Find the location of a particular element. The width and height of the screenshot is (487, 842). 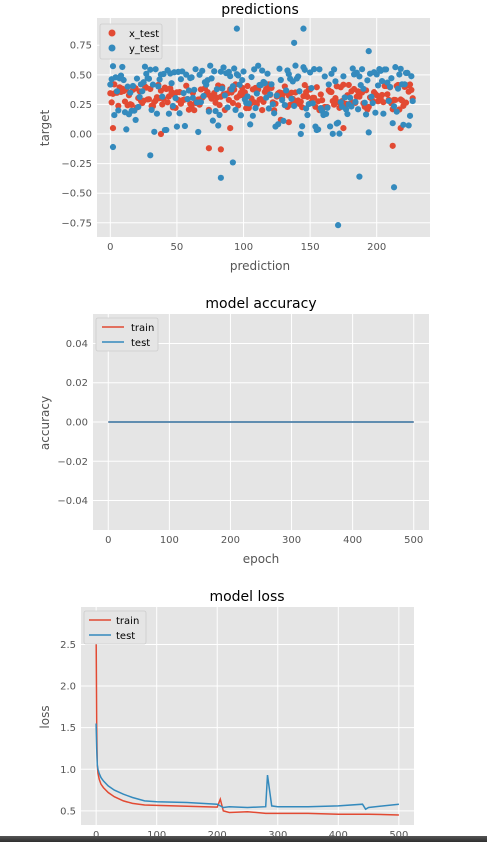

y-tick-label: −0.25 is located at coordinates (76, 164).